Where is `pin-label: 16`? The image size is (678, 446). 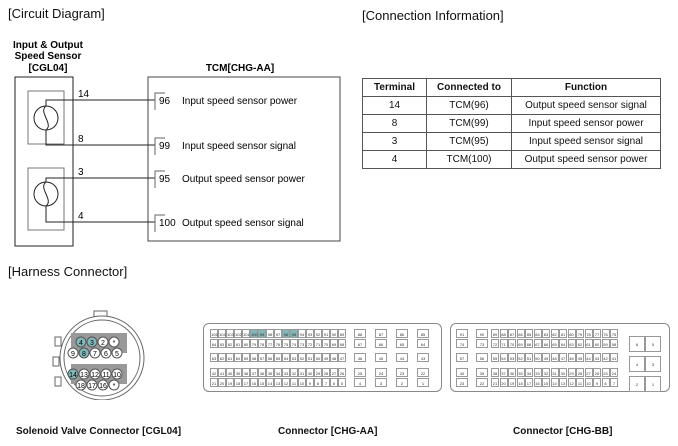 pin-label: 16 is located at coordinates (103, 386).